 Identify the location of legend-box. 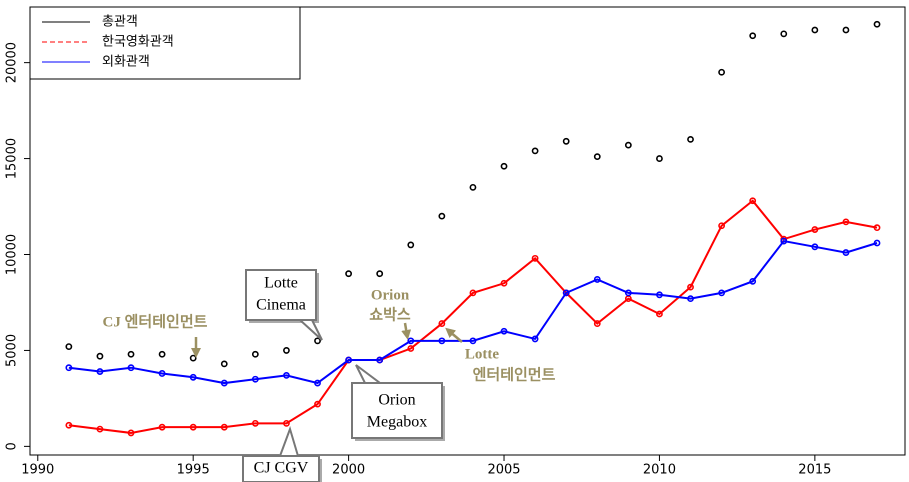
(165, 43).